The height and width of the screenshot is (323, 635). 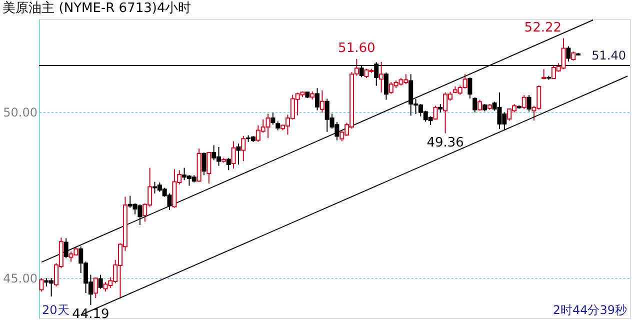 What do you see at coordinates (20, 279) in the screenshot?
I see `y-tick-label: 45.00` at bounding box center [20, 279].